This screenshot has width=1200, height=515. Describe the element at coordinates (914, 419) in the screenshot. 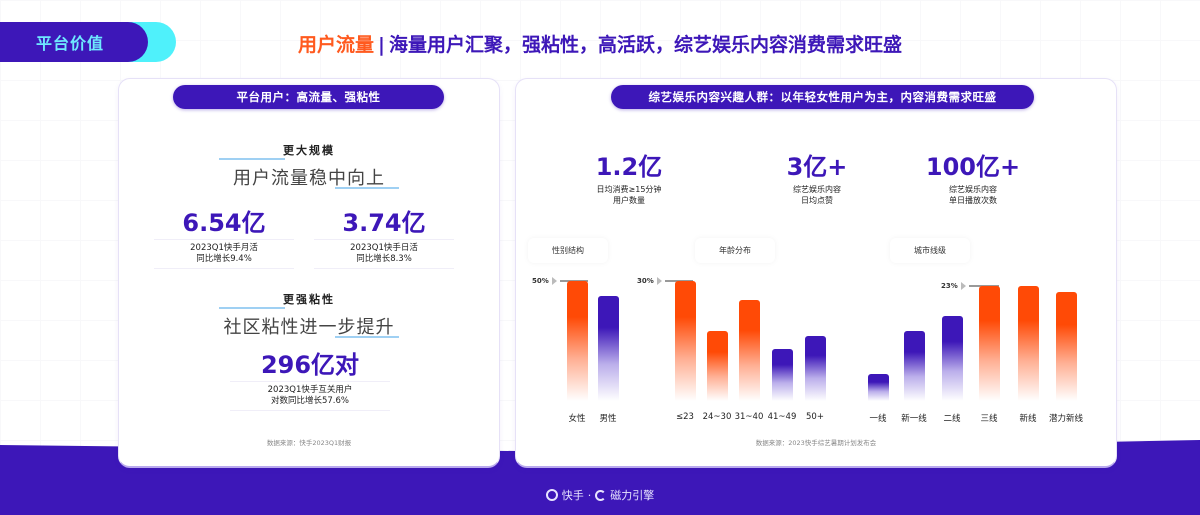

I see `xlabel-city: 新一线` at that location.